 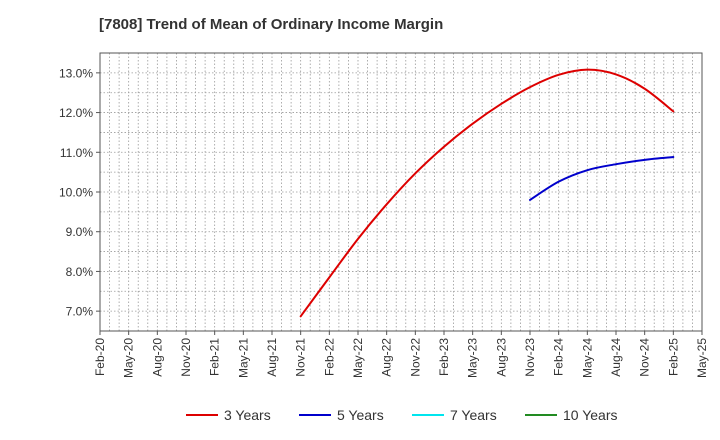 What do you see at coordinates (402, 415) in the screenshot?
I see `legend: 3 Years 5 Years 7 Years 10 Years` at bounding box center [402, 415].